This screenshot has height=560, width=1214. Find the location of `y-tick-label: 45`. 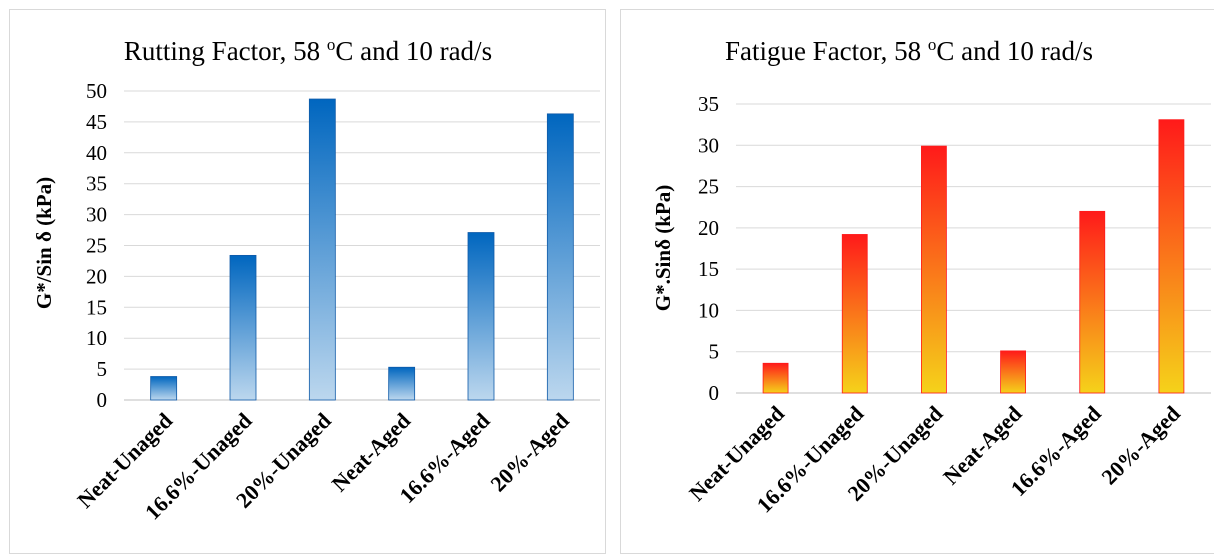

y-tick-label: 45 is located at coordinates (96, 122).